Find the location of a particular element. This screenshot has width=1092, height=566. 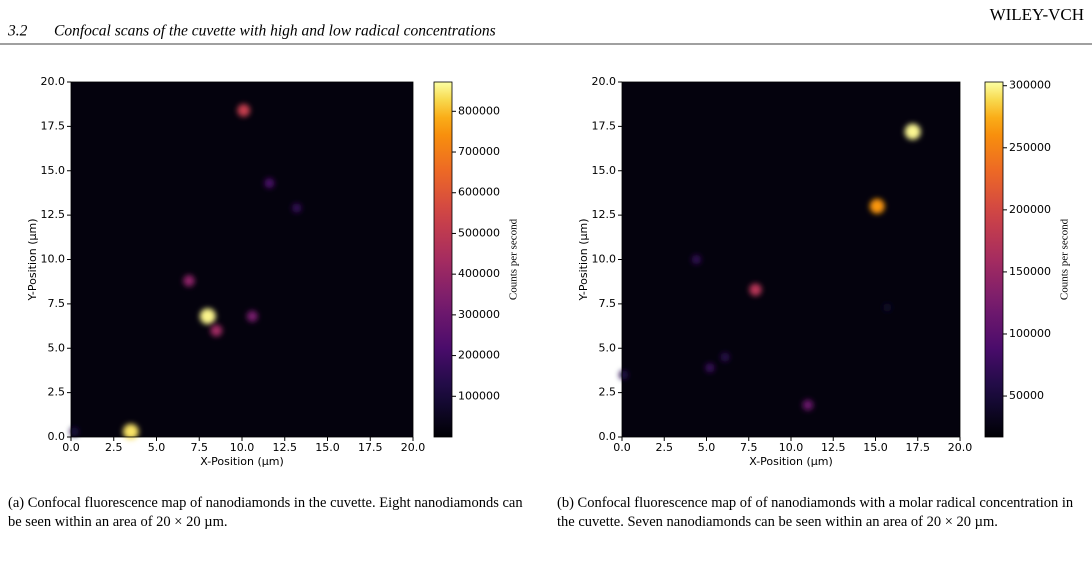

colorbar-tick-label: 600000 is located at coordinates (479, 192).